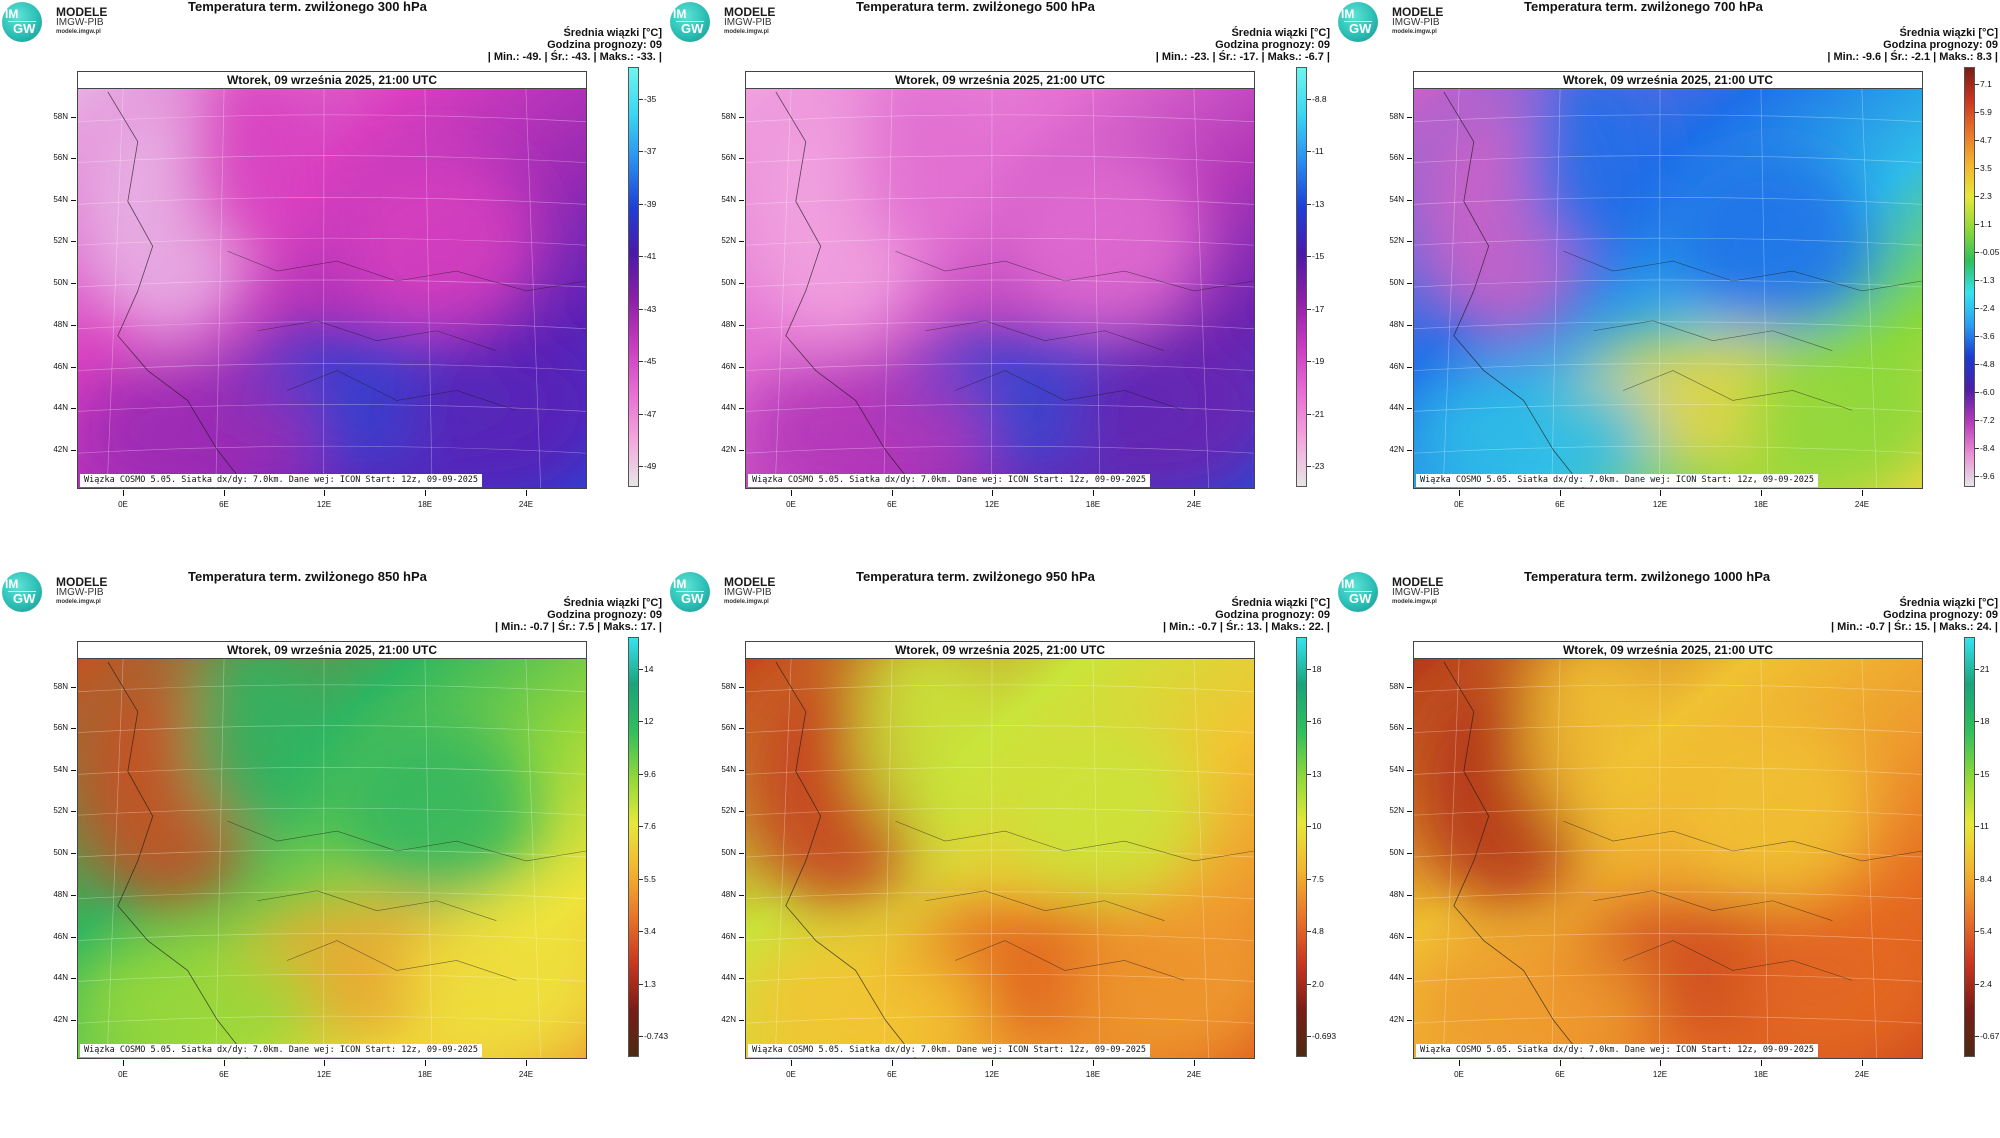 This screenshot has width=2000, height=1138. I want to click on colorbar, so click(1301, 277).